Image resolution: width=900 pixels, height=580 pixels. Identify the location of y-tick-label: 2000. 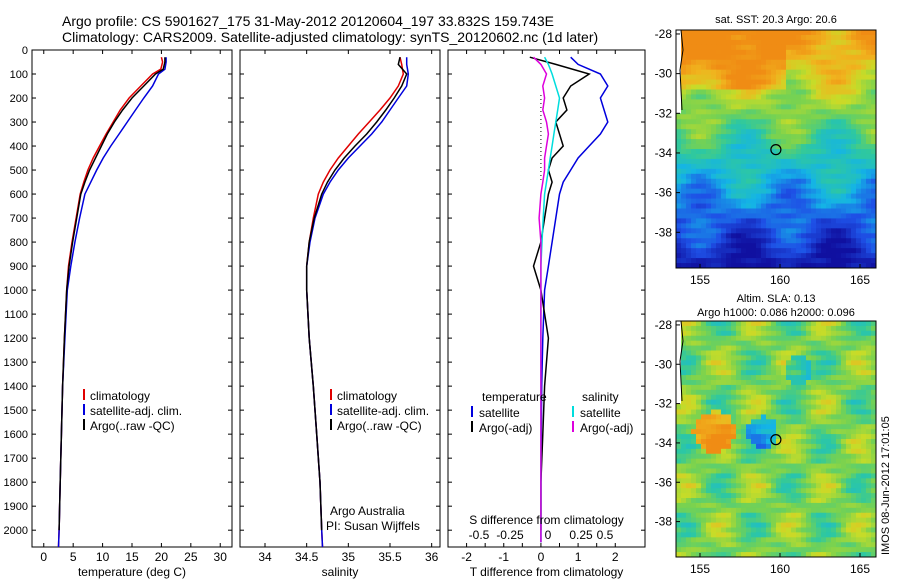
(16, 531).